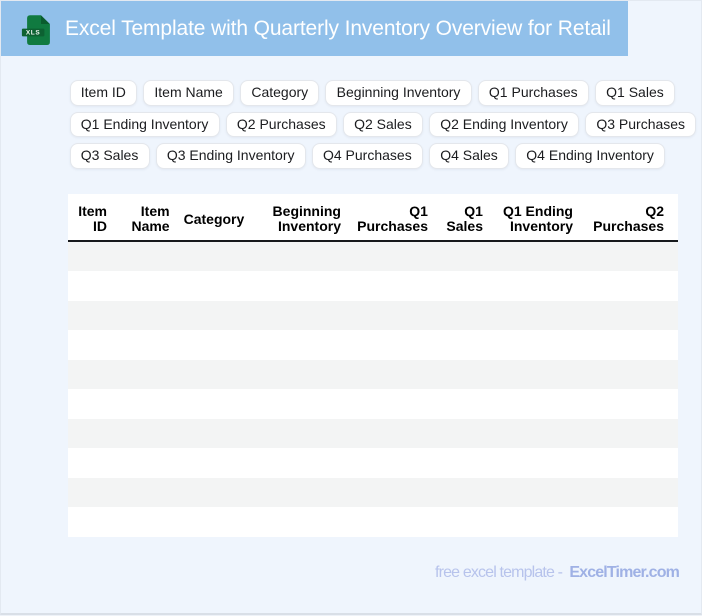 The image size is (702, 616). I want to click on svg-text: XLS, so click(33, 32).